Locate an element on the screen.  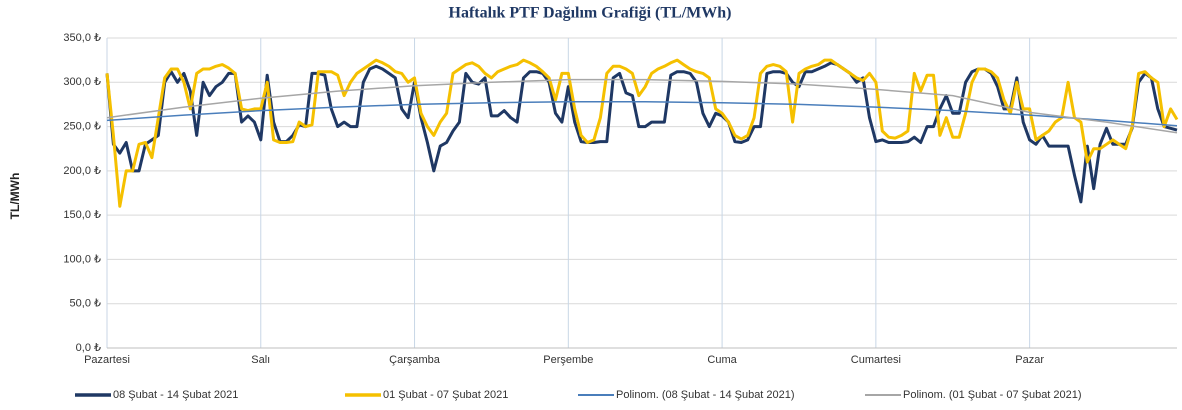
x-tick-label: Çarşamba is located at coordinates (415, 360).